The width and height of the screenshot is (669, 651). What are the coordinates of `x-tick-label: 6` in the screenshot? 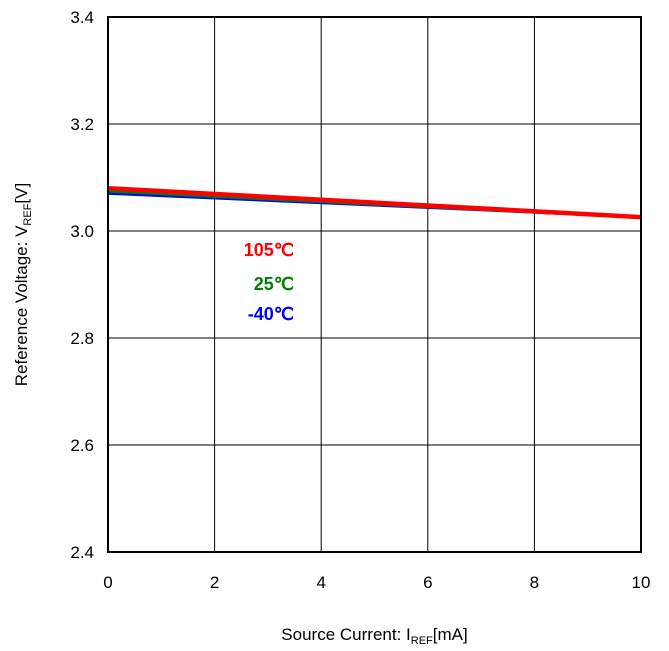 It's located at (427, 582).